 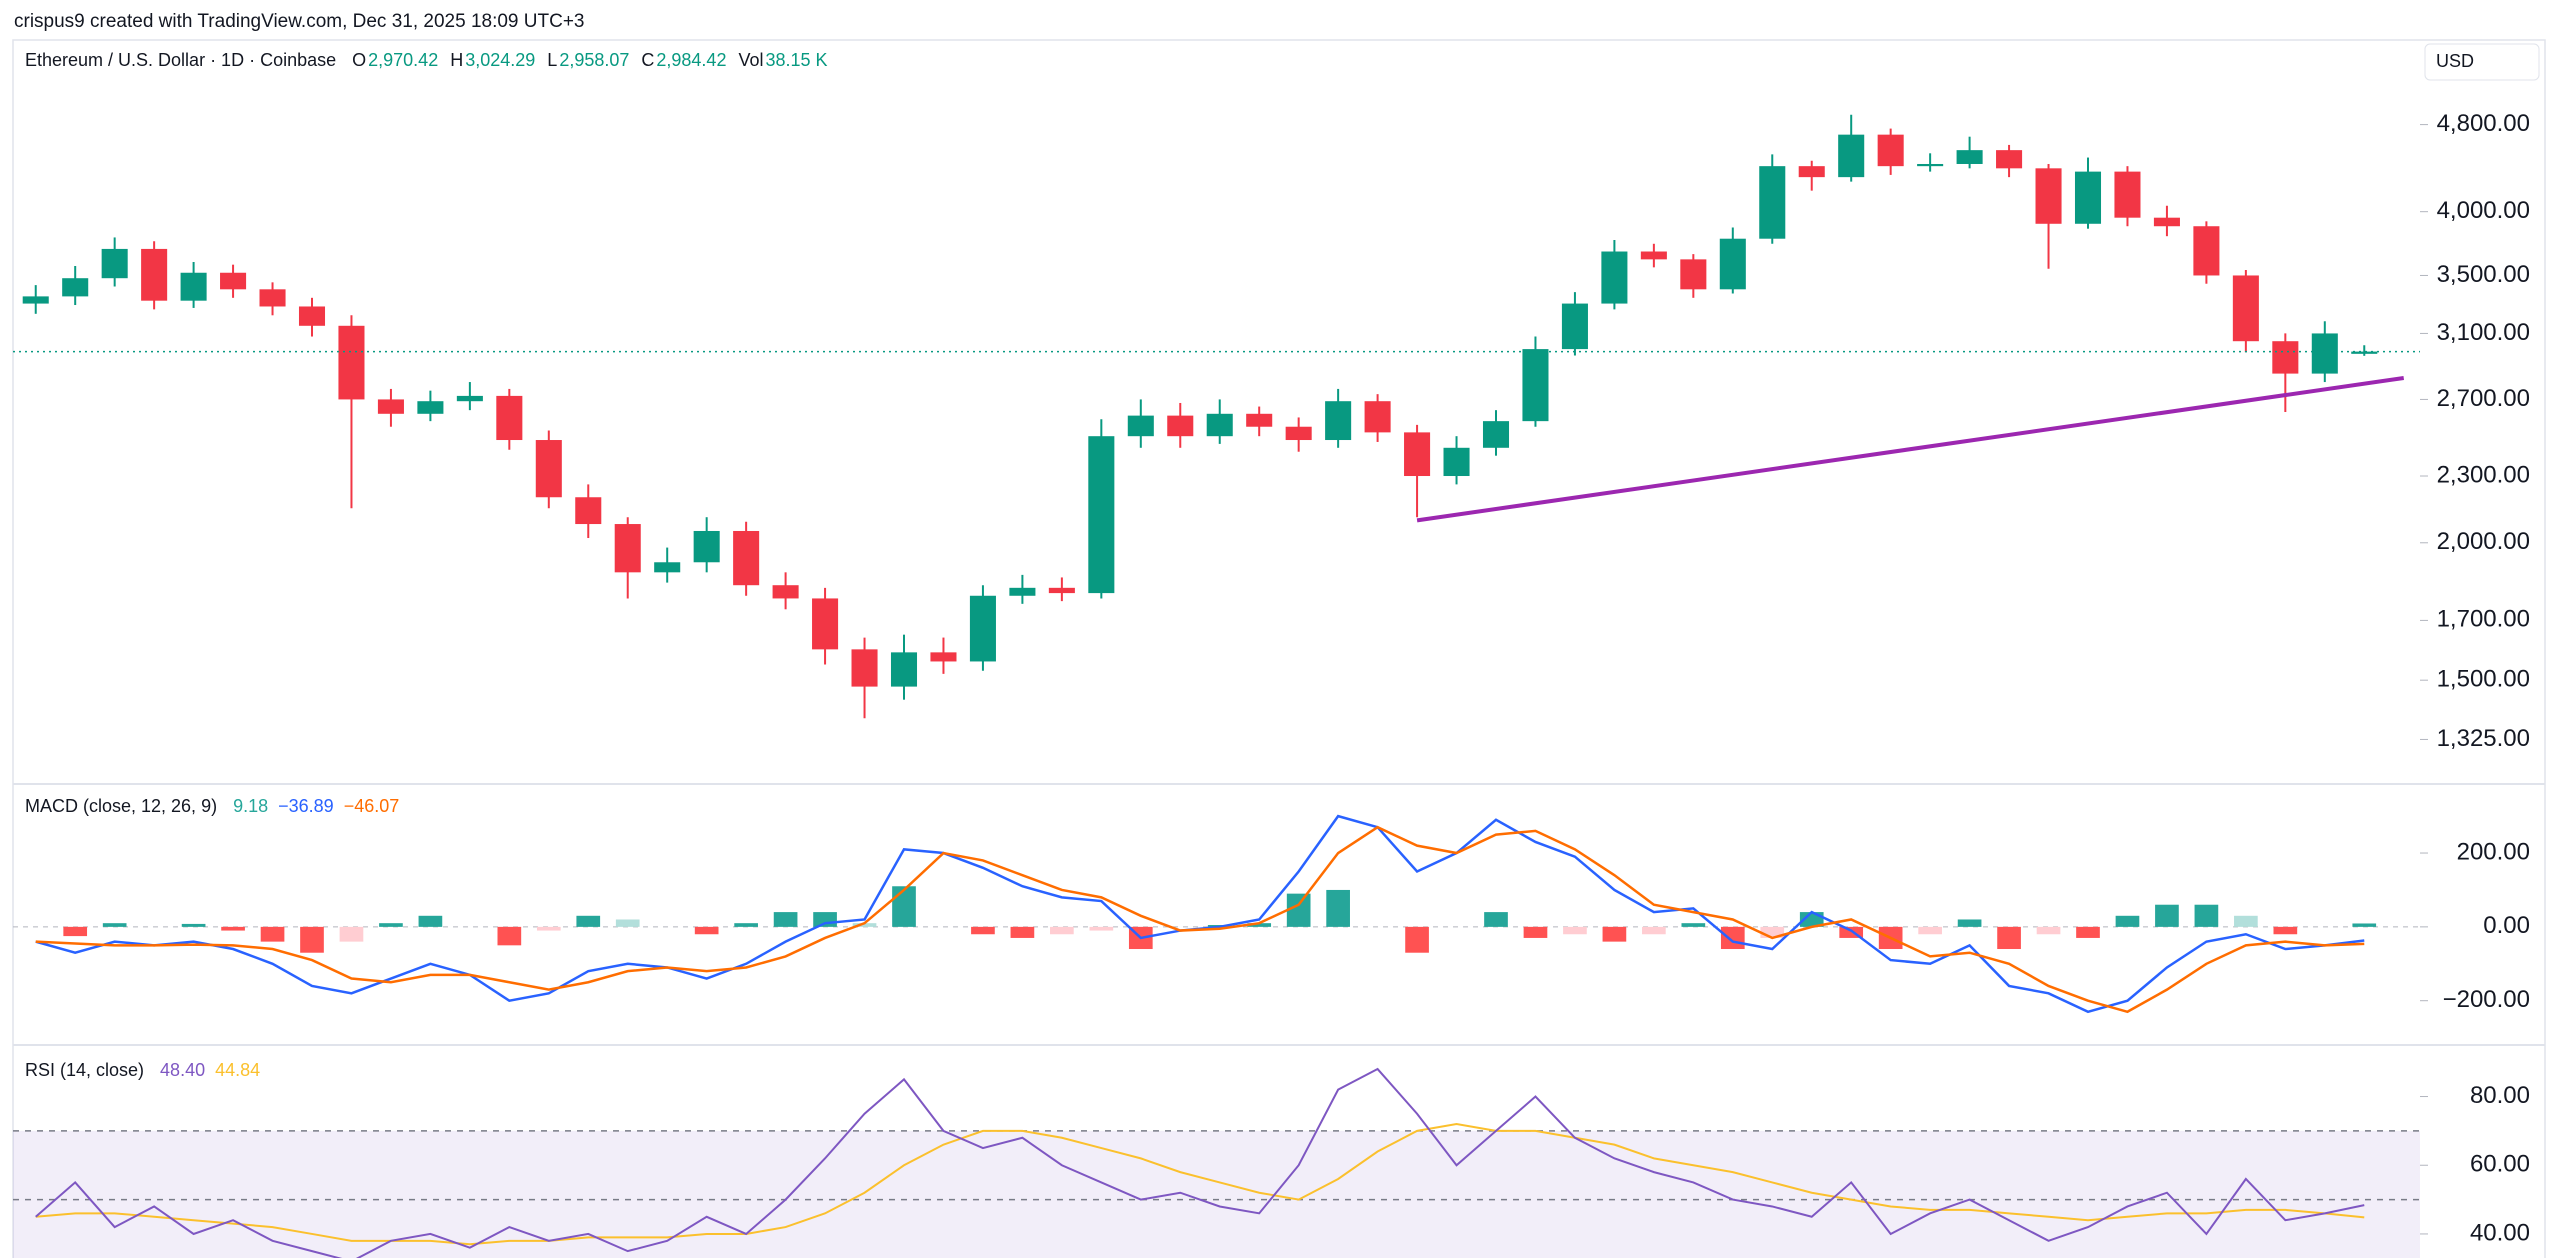 I want to click on legend-text: L, so click(x=552, y=60).